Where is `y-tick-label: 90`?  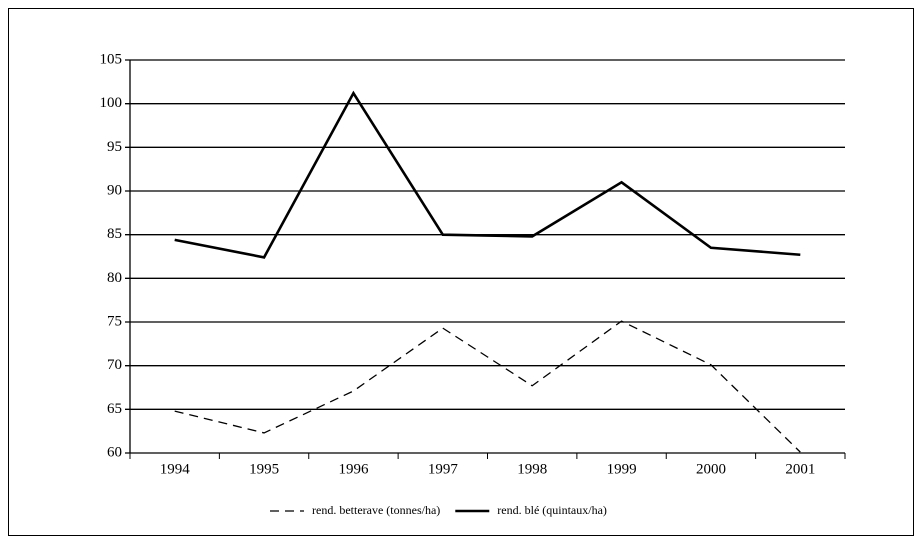
y-tick-label: 90 is located at coordinates (114, 190).